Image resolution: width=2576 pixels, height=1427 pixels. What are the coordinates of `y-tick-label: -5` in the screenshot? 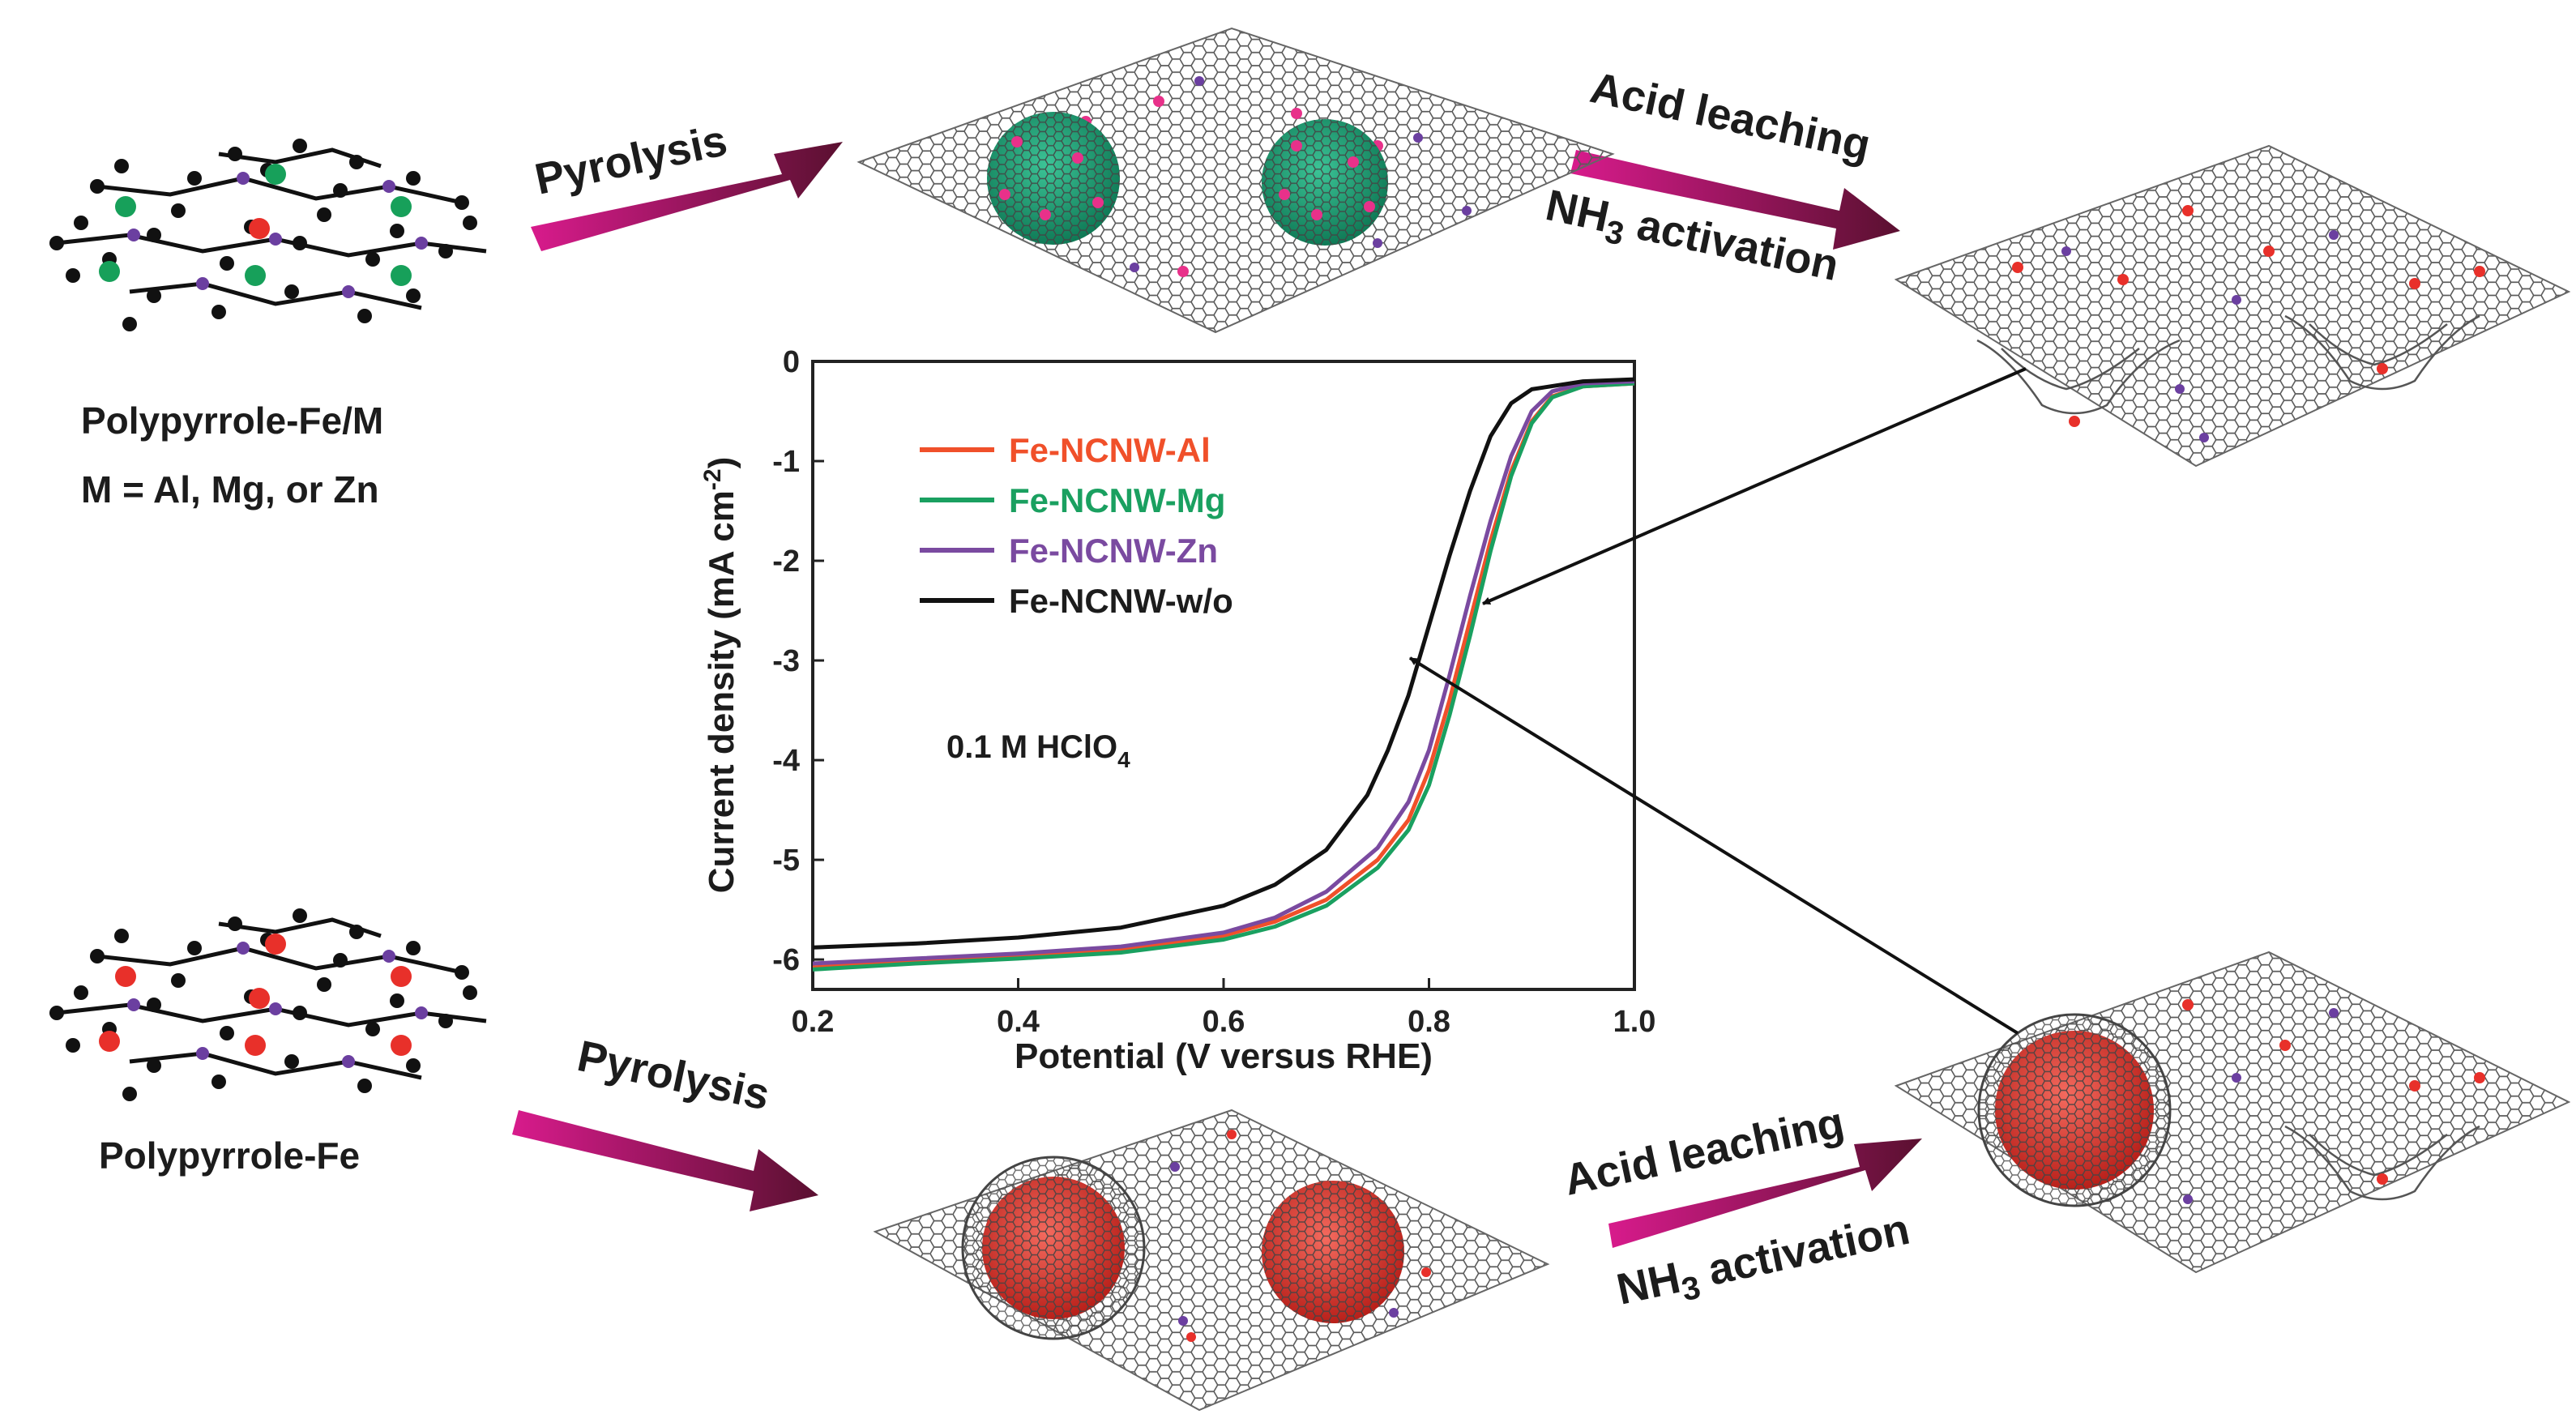 It's located at (786, 861).